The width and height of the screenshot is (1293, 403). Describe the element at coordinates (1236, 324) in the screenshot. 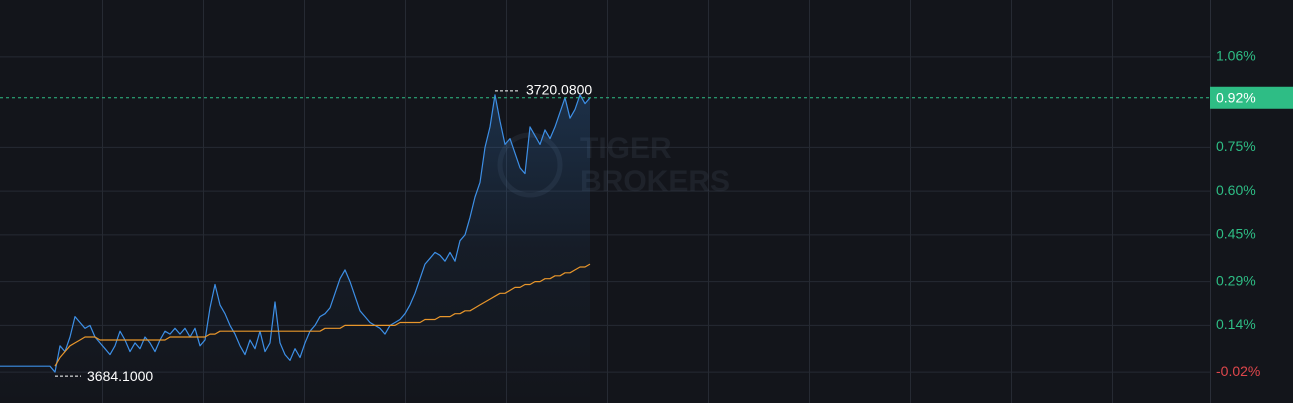

I see `y-tick-label: 0.14%` at that location.